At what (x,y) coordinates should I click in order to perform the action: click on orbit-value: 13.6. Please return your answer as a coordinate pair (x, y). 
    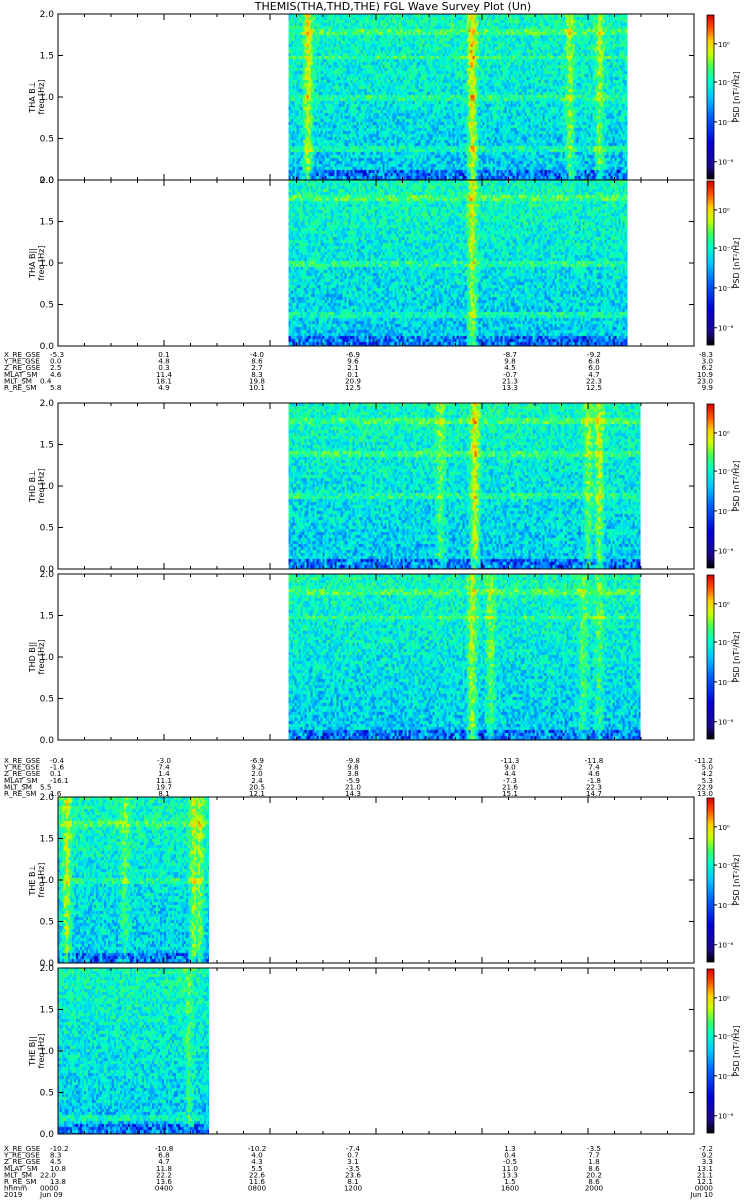
    Looking at the image, I should click on (164, 1181).